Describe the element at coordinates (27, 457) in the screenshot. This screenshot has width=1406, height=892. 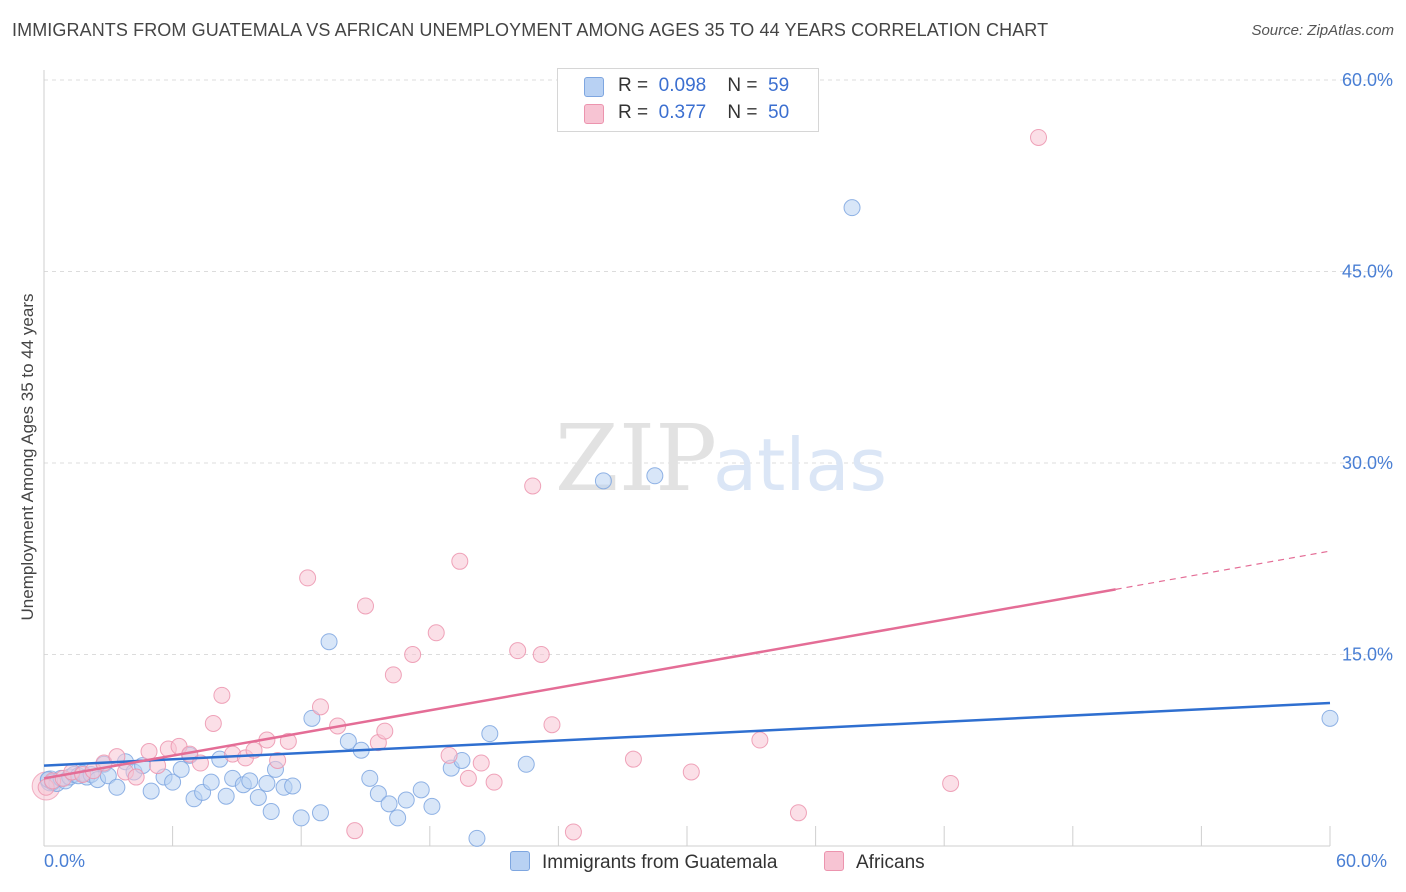
I see `y-axis-label: Unemployment Among Ages 35 to 44 years` at that location.